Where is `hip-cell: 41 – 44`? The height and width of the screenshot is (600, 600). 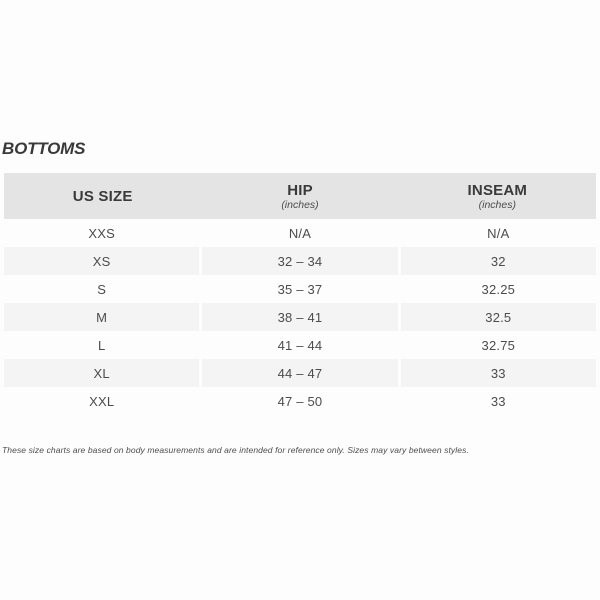 hip-cell: 41 – 44 is located at coordinates (300, 345).